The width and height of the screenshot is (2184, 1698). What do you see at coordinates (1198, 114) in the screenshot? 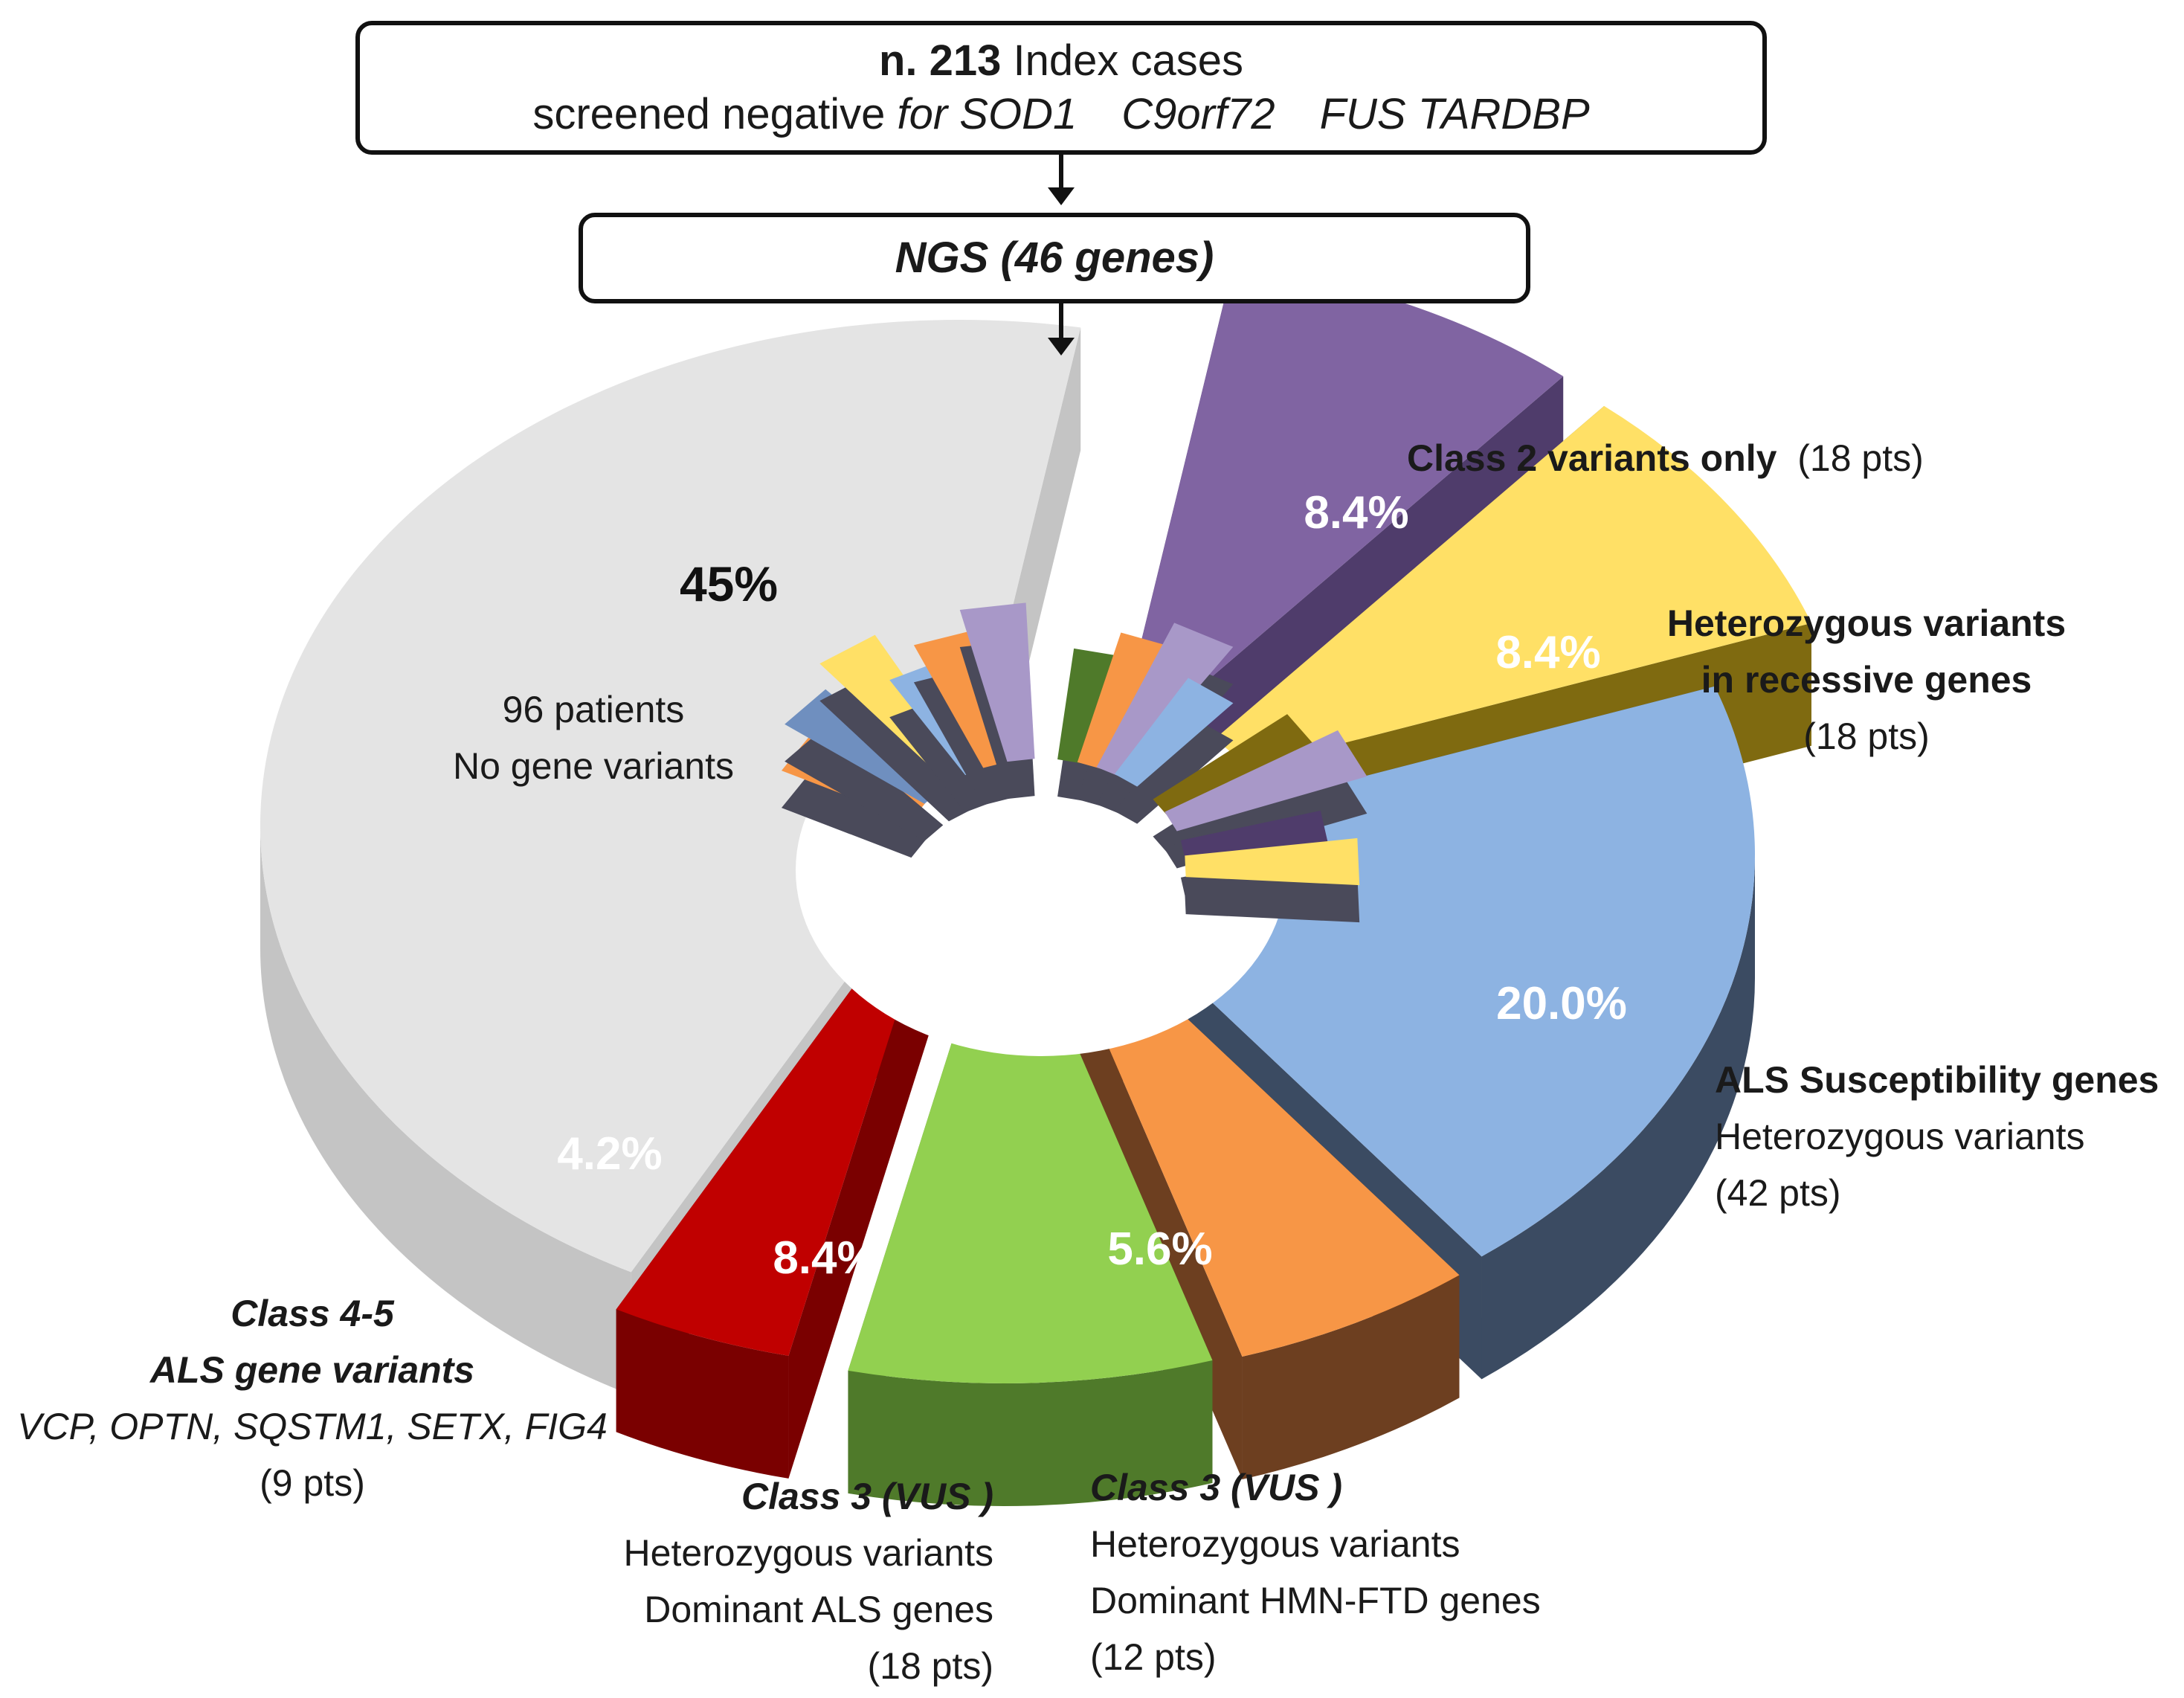
I see `gene-c9orf72: C9orf72` at bounding box center [1198, 114].